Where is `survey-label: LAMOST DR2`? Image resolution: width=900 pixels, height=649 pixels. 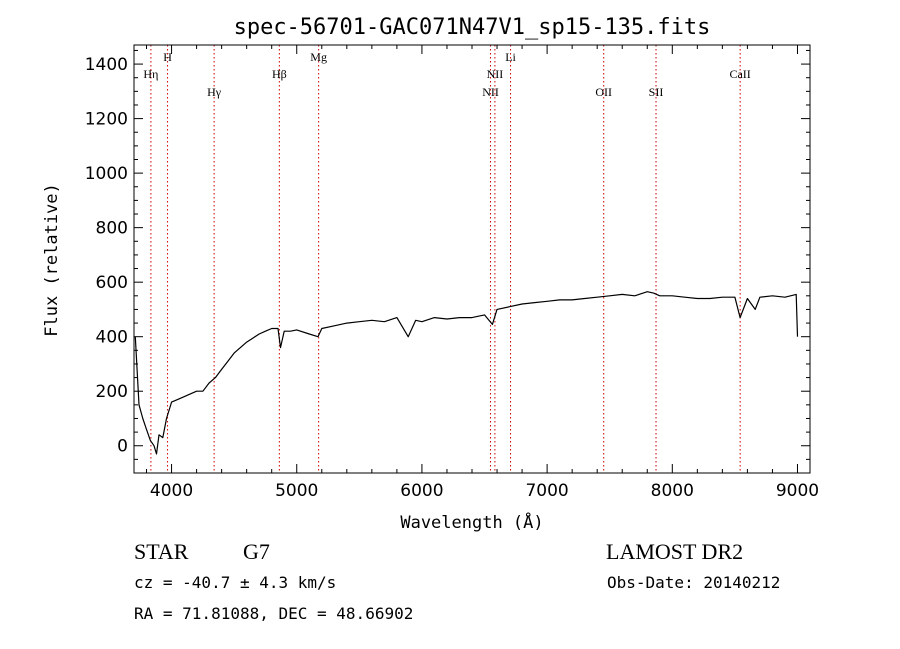
survey-label: LAMOST DR2 is located at coordinates (675, 551).